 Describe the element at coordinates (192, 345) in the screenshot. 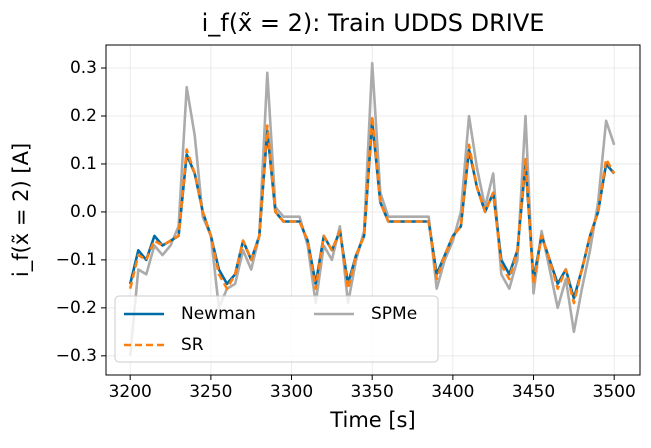

I see `legend-label: SR` at that location.